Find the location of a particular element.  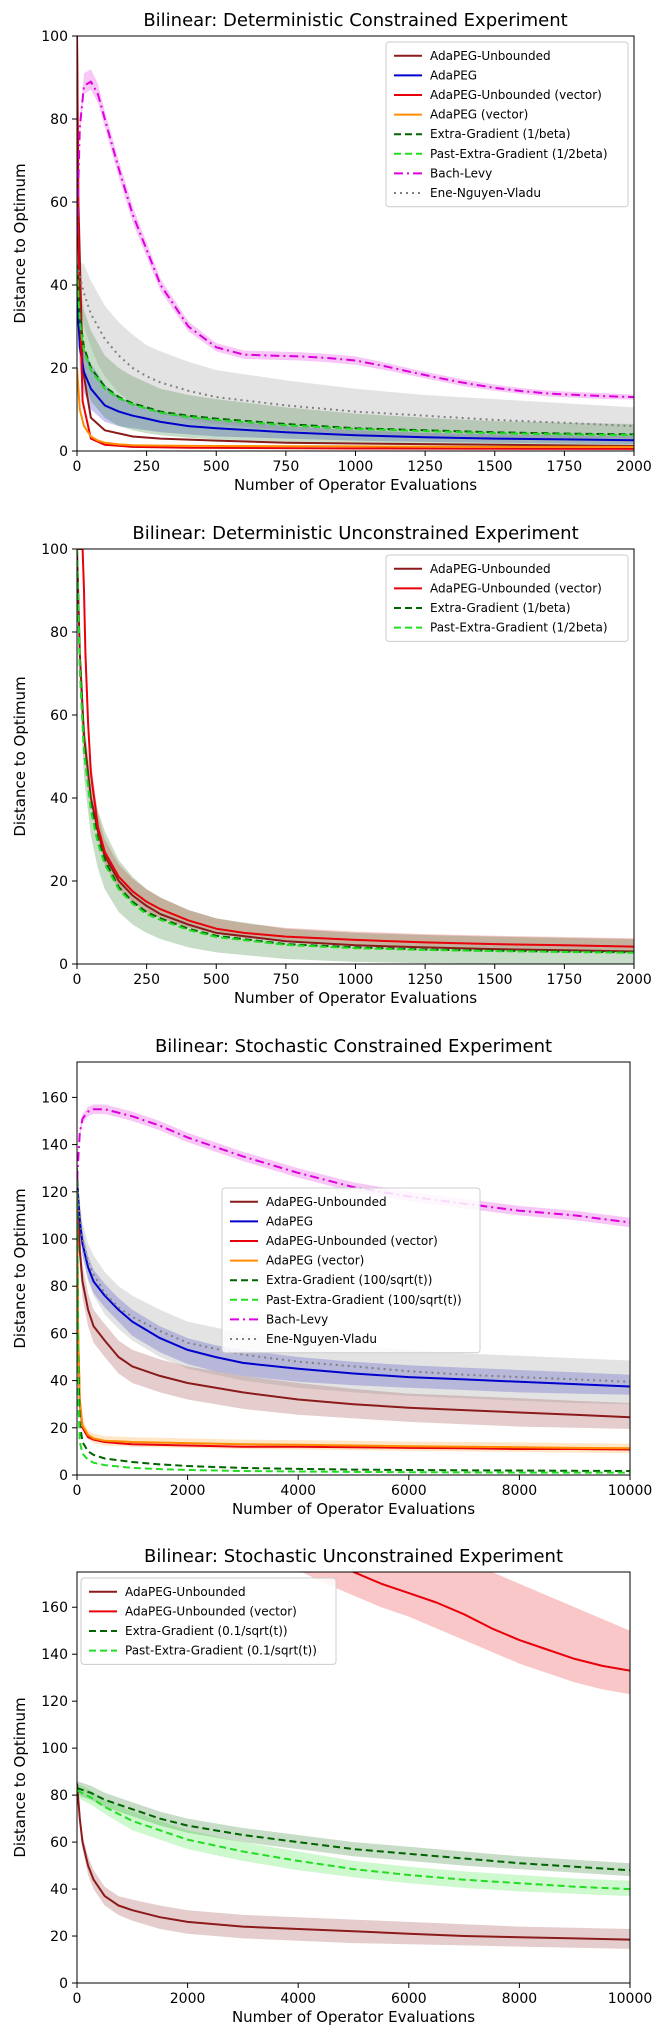

legend-label: Past-Extra-Gradient (100/sqrt(t)) is located at coordinates (364, 1300).